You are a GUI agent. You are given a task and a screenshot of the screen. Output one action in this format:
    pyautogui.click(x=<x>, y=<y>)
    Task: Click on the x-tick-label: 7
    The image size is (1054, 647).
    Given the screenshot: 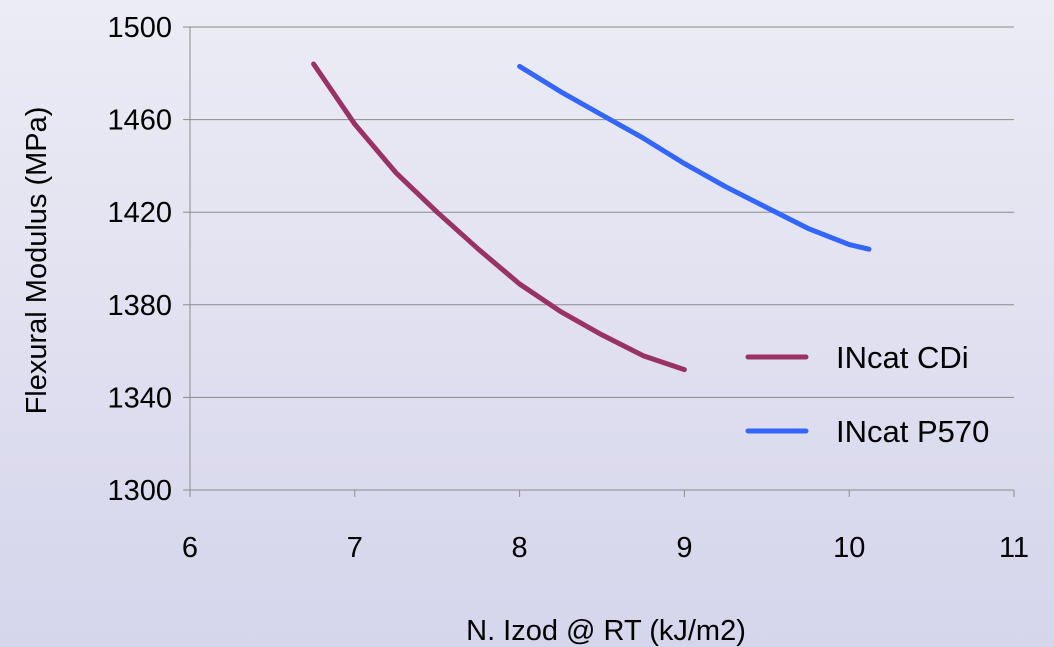 What is the action you would take?
    pyautogui.click(x=355, y=548)
    